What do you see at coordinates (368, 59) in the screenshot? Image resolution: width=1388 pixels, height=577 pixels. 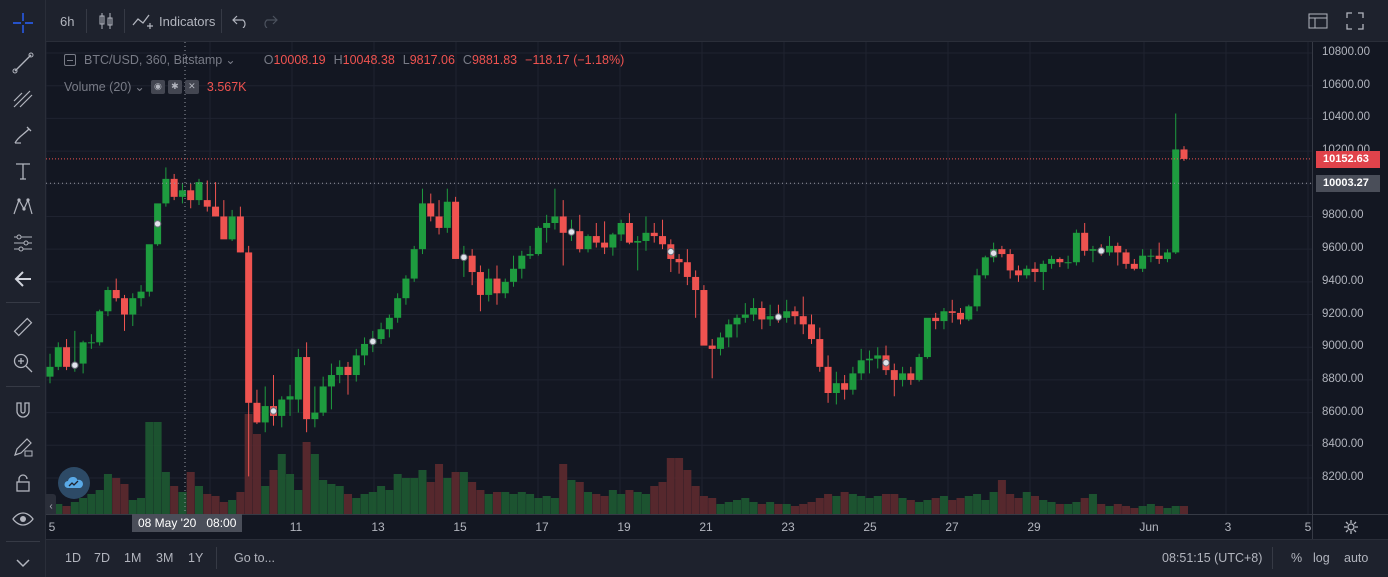 I see `high-value: 10048.38` at bounding box center [368, 59].